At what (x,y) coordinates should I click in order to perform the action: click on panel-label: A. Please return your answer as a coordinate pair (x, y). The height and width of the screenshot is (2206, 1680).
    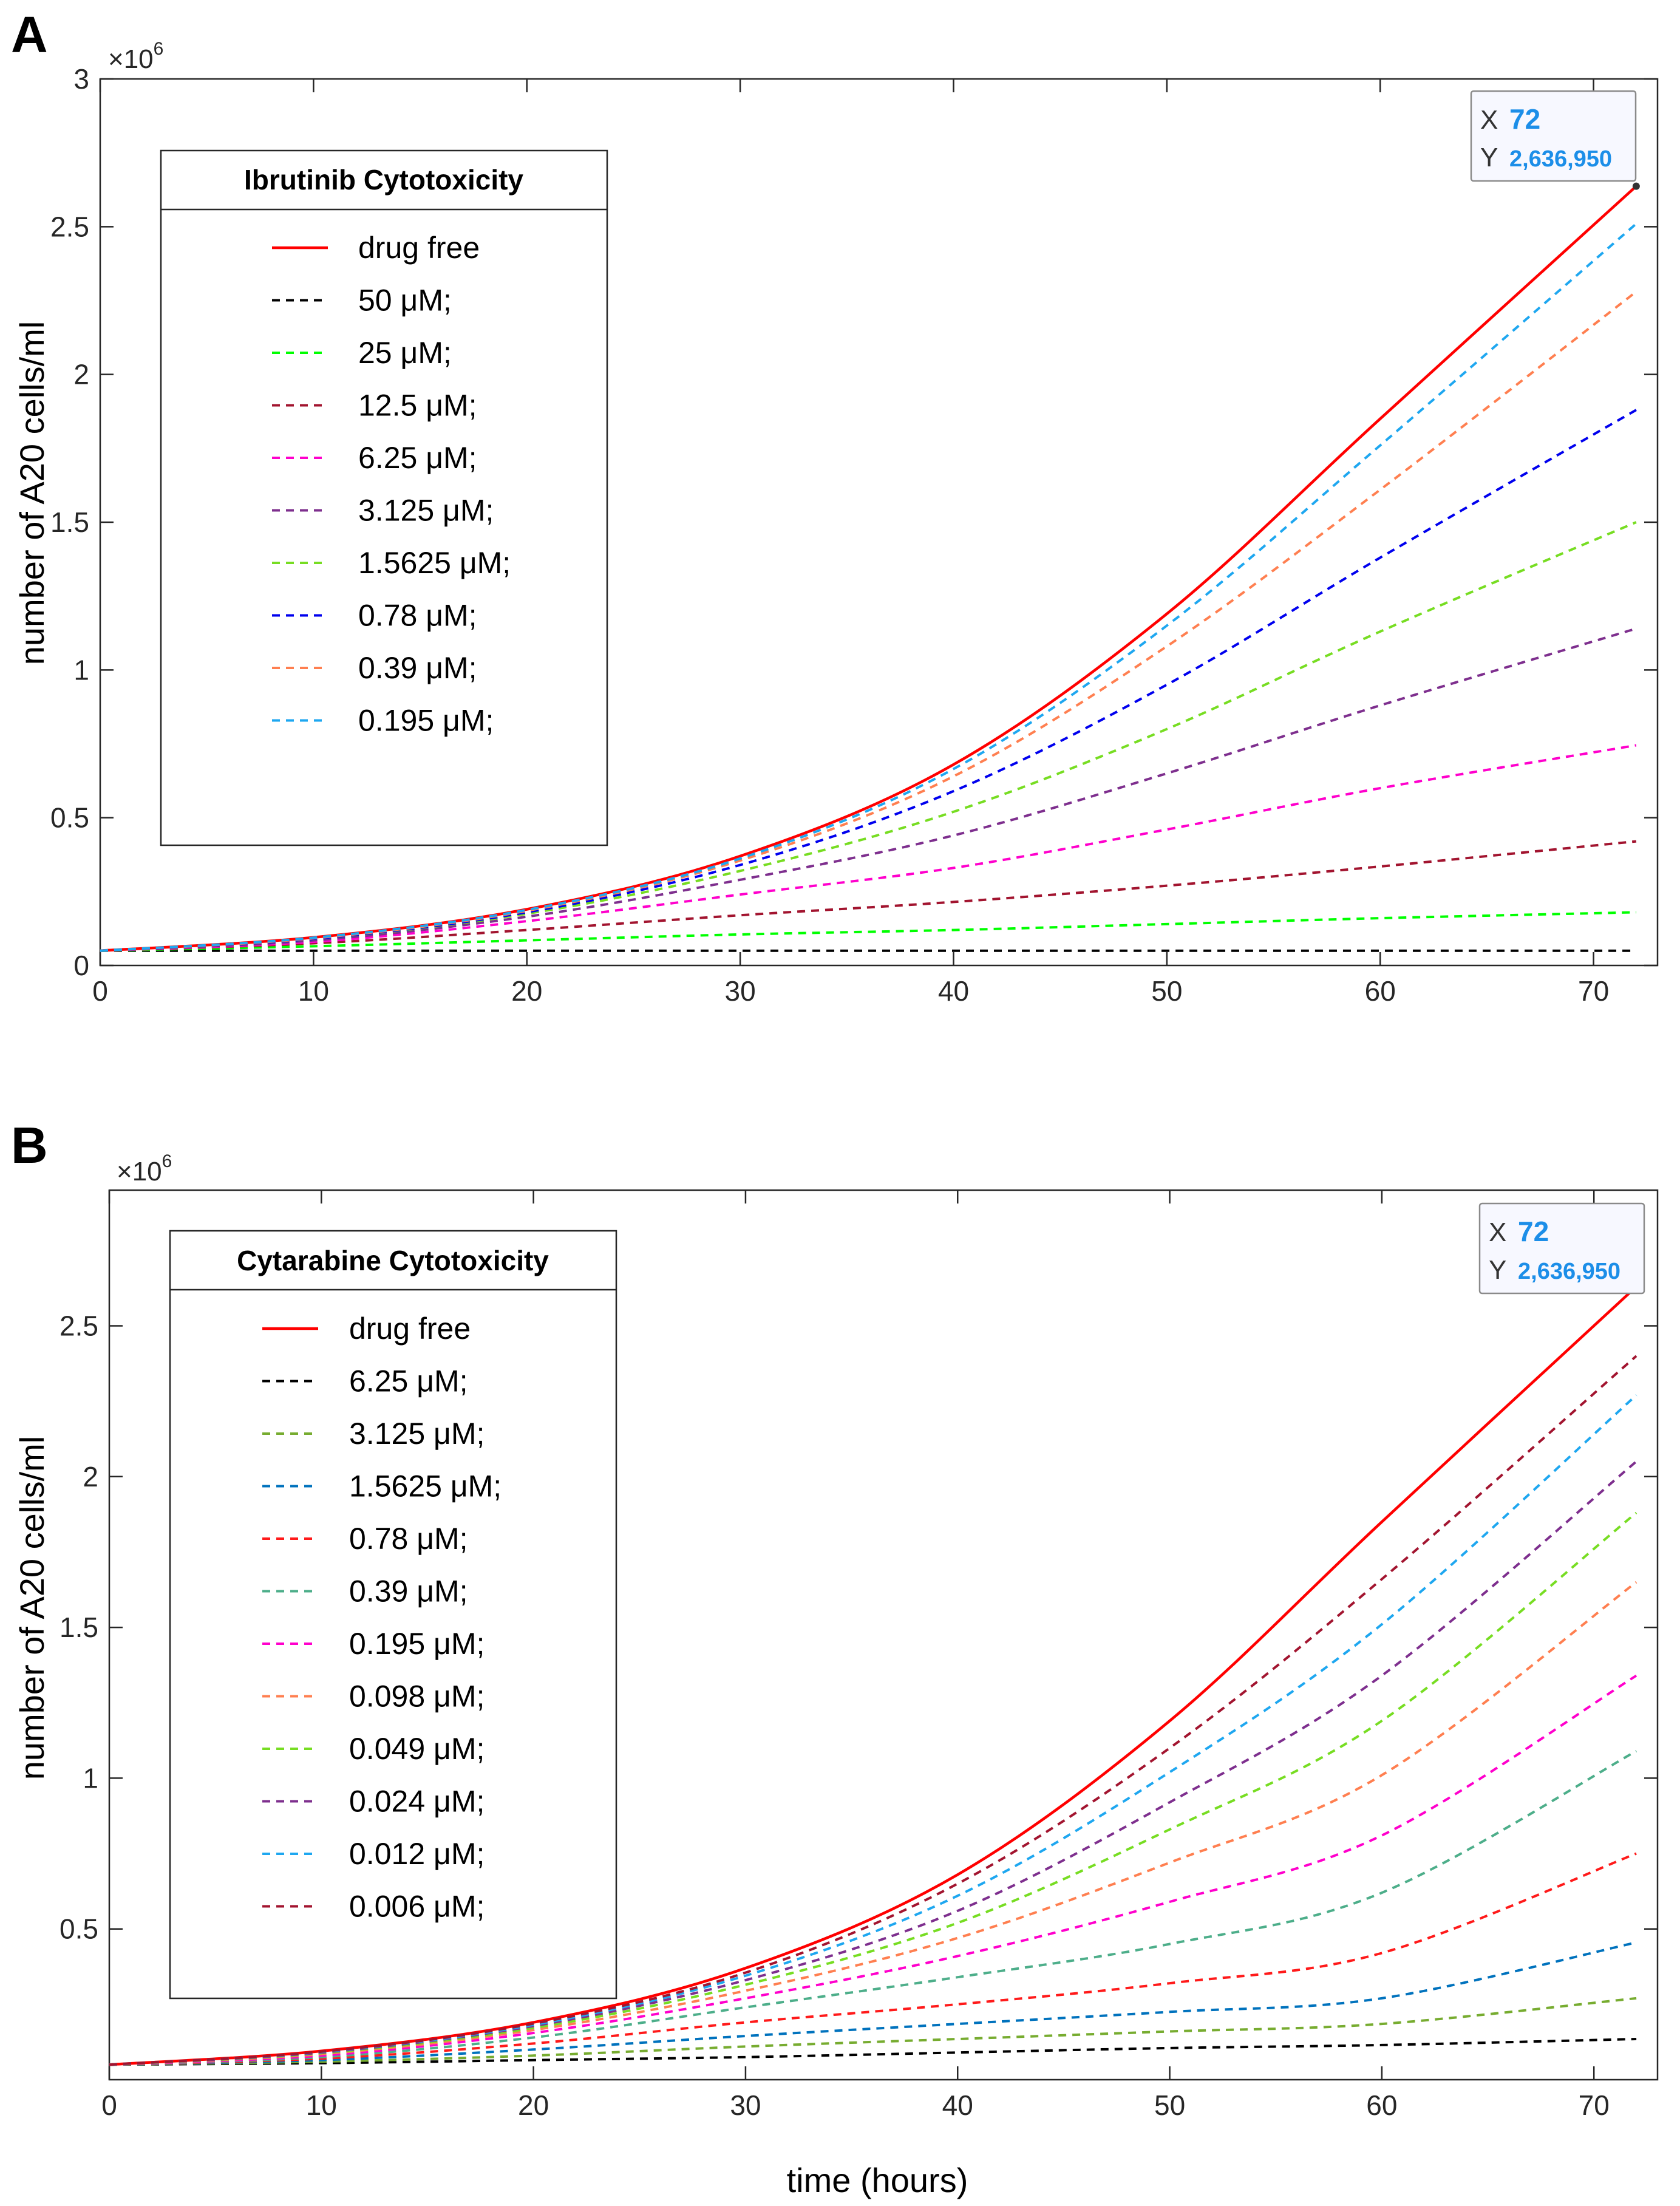
    Looking at the image, I should click on (29, 34).